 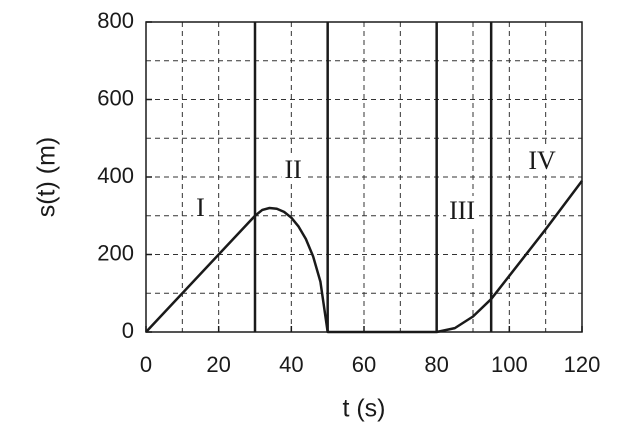 What do you see at coordinates (115, 175) in the screenshot?
I see `y-tick-label: 400` at bounding box center [115, 175].